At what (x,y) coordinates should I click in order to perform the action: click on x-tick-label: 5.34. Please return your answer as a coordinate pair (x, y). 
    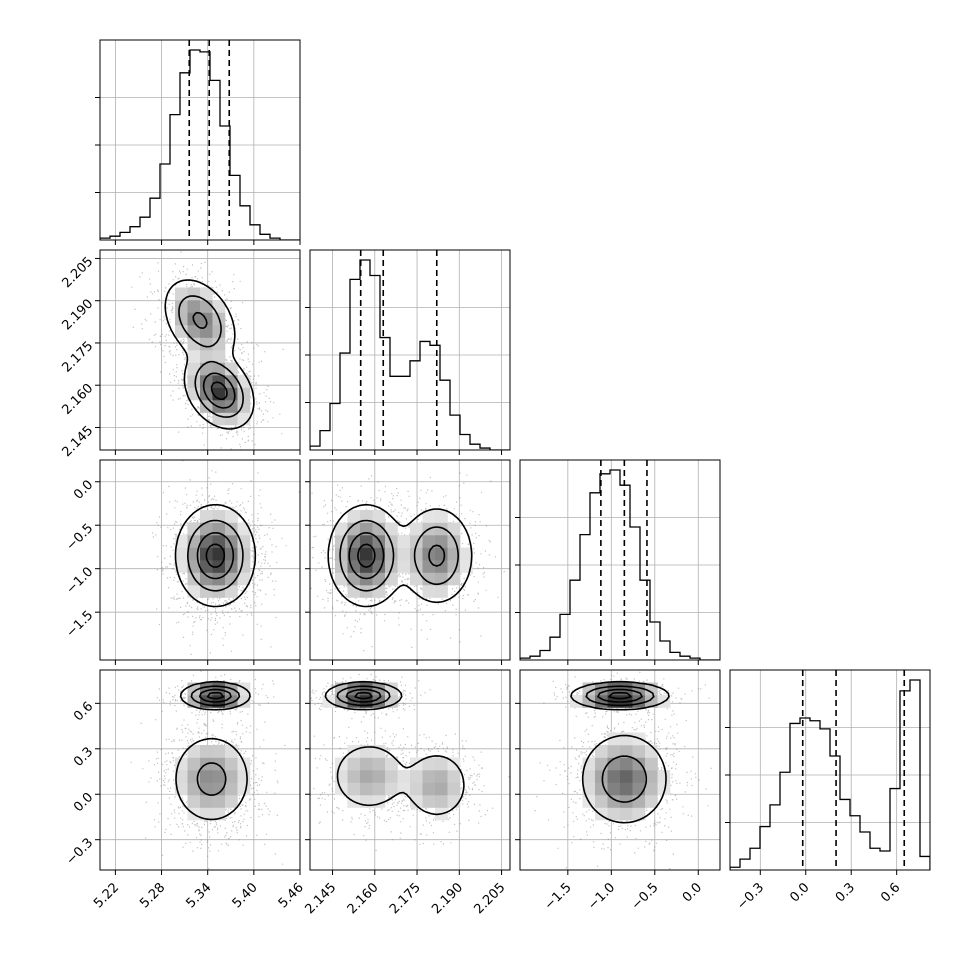
    Looking at the image, I should click on (198, 895).